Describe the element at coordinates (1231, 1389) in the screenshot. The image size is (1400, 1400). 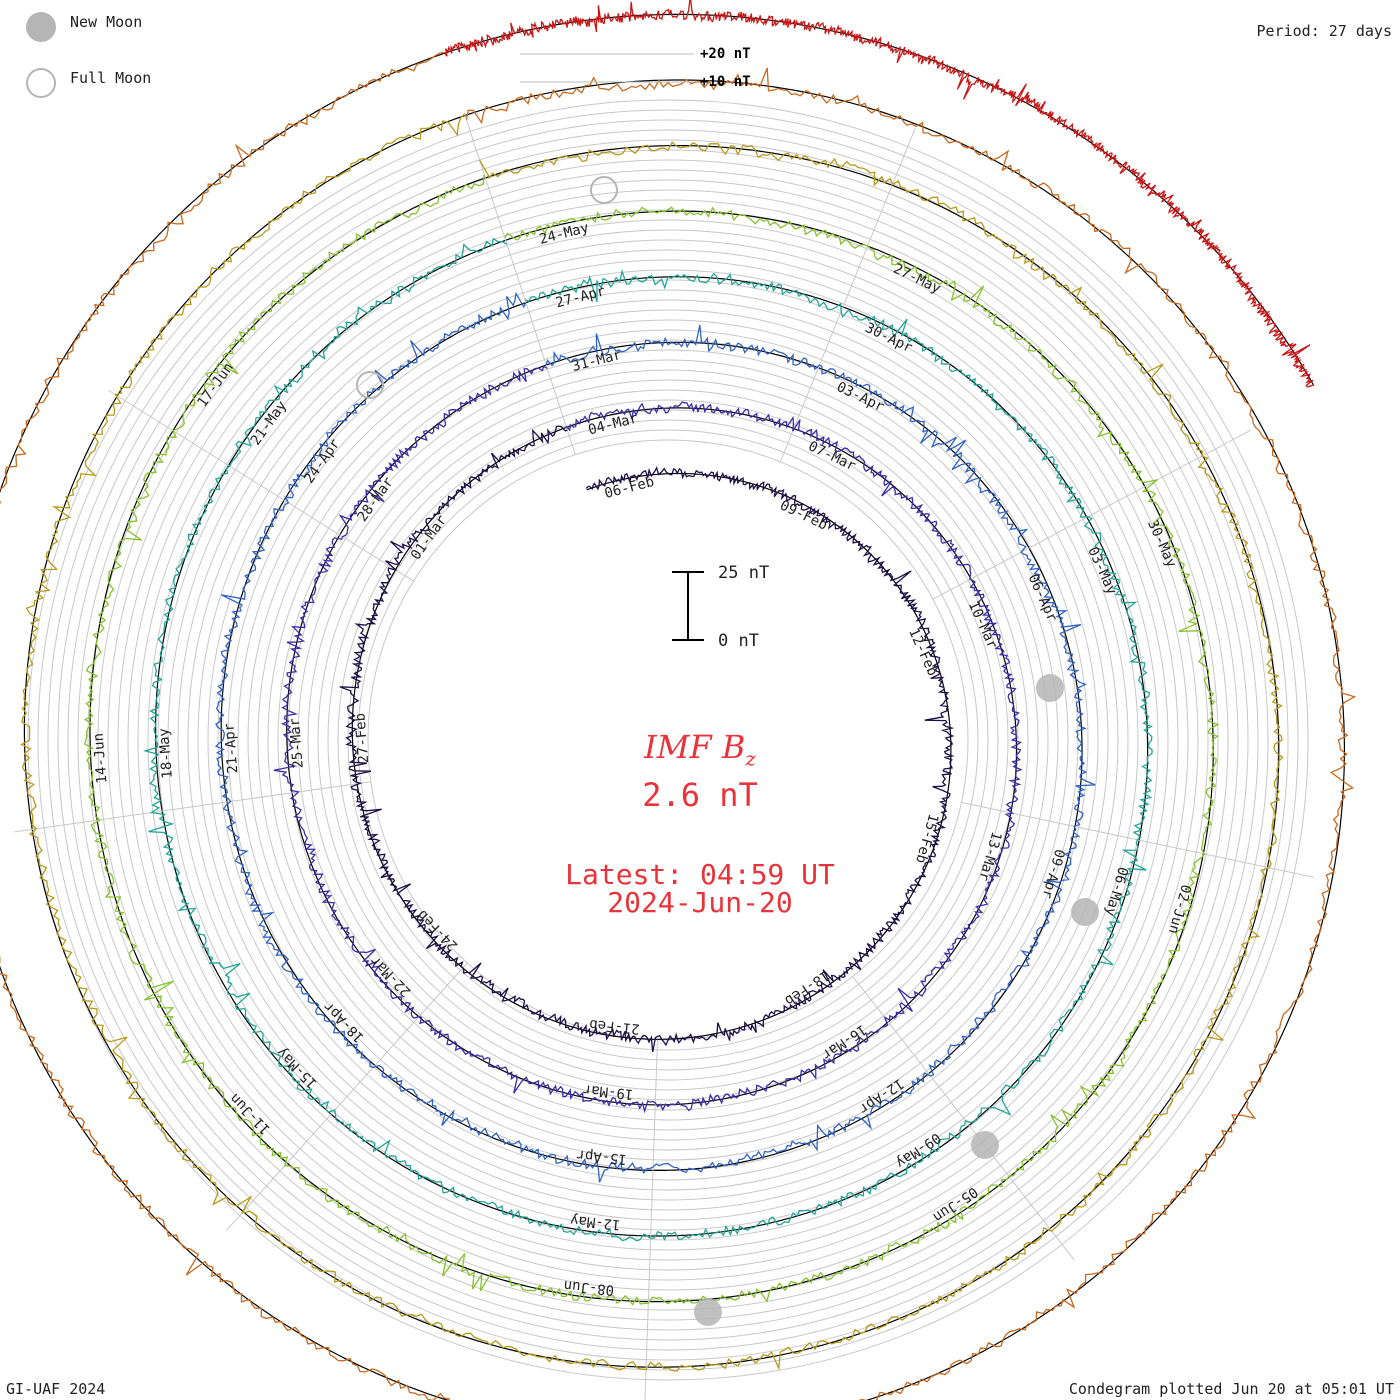
I see `footer-plotted: Condegram plotted Jun 20 at 05:01 UT` at that location.